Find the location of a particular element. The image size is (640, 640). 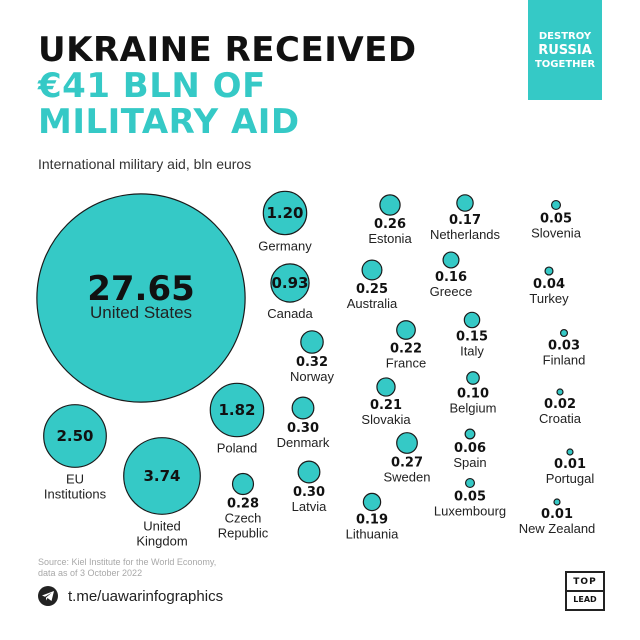

value-label-greece: 0.16 is located at coordinates (451, 277).